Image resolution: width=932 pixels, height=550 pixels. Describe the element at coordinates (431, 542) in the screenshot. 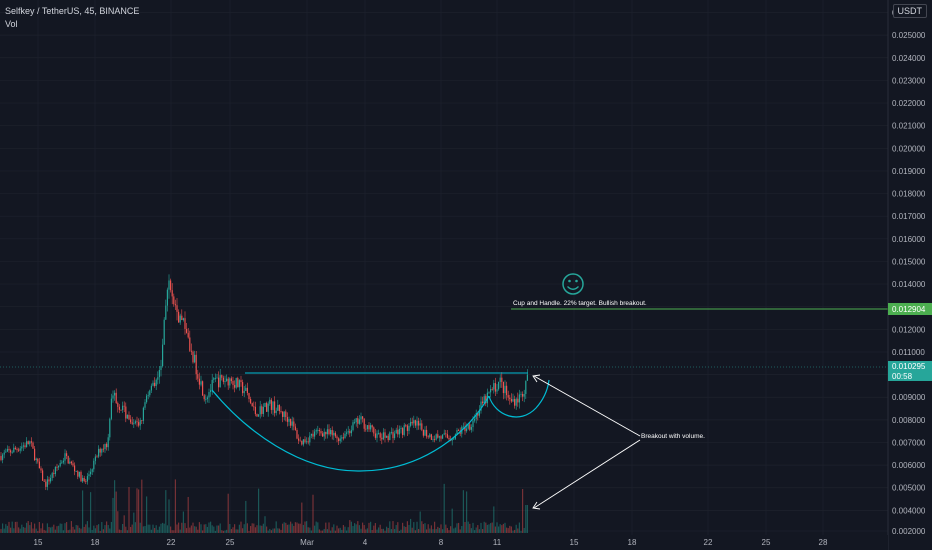

I see `time-axis-ticks: 15 18 22 25 Mar 4 8 11 15 18 22 25 28` at that location.